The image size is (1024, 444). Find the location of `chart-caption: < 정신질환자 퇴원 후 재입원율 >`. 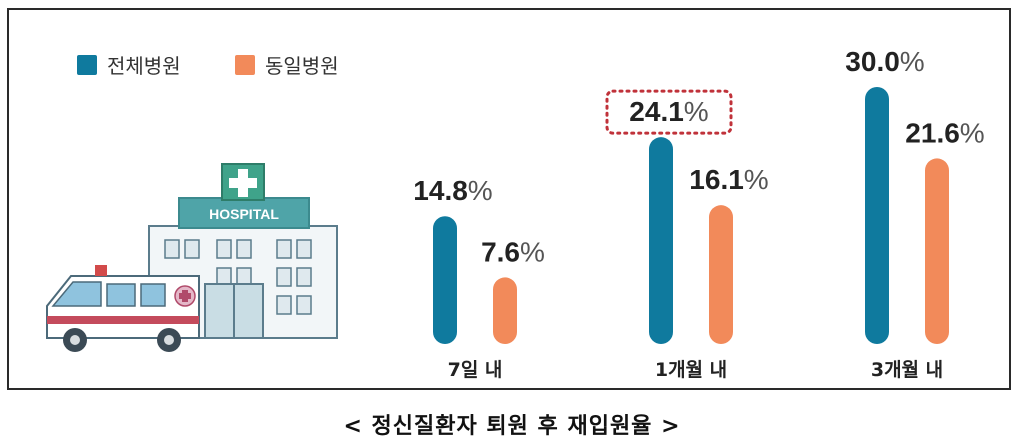

chart-caption: < 정신질환자 퇴원 후 재입원율 > is located at coordinates (512, 426).